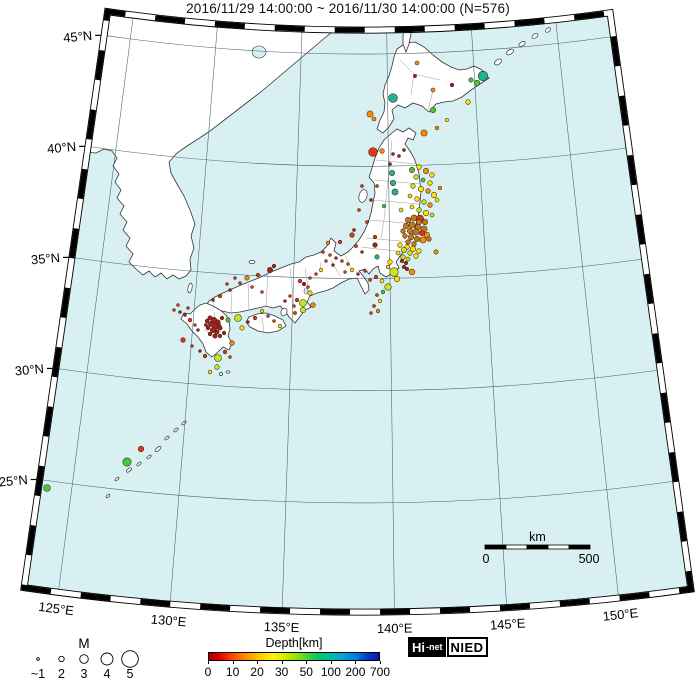 The image size is (696, 681). Describe the element at coordinates (282, 627) in the screenshot. I see `lon-label: 135°E` at that location.